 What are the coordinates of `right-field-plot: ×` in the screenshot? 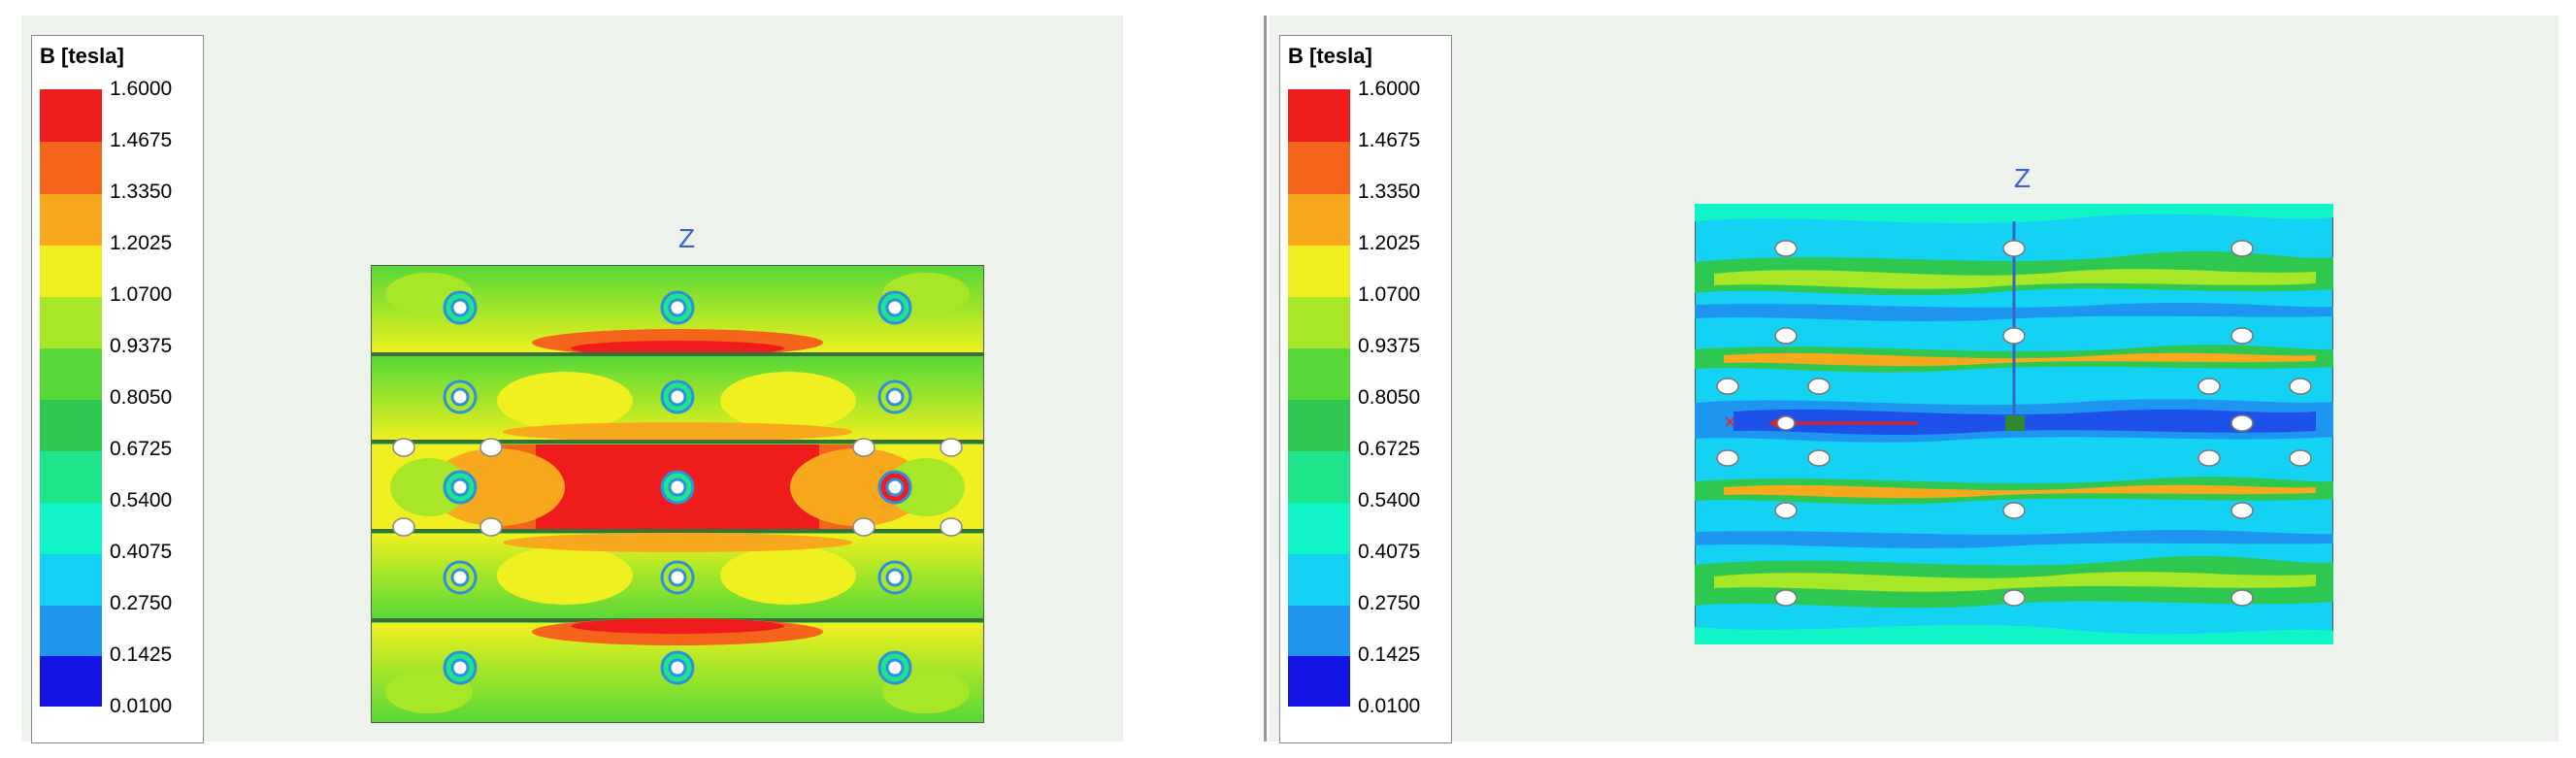 It's located at (2014, 424).